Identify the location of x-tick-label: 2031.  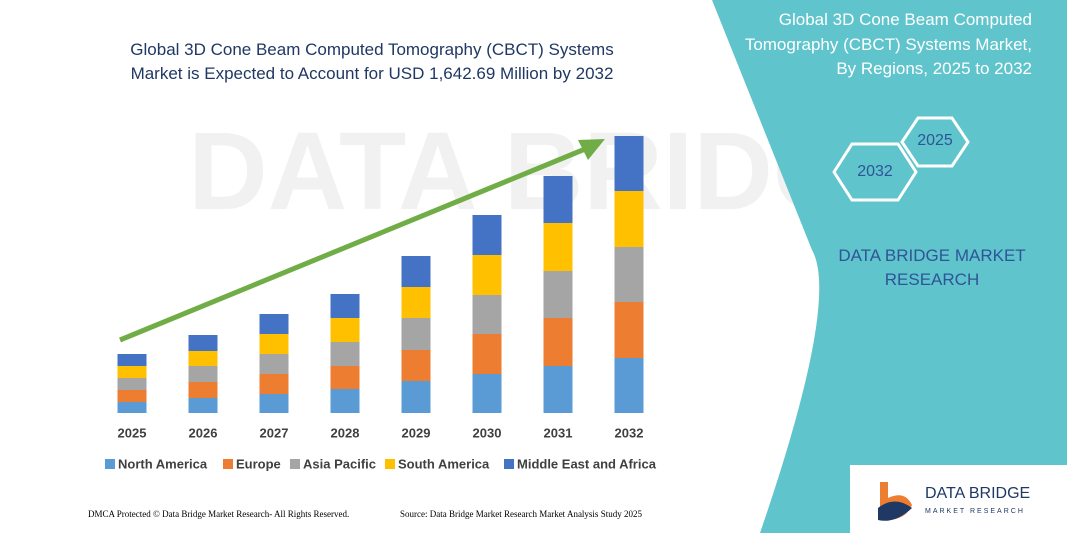
(558, 432).